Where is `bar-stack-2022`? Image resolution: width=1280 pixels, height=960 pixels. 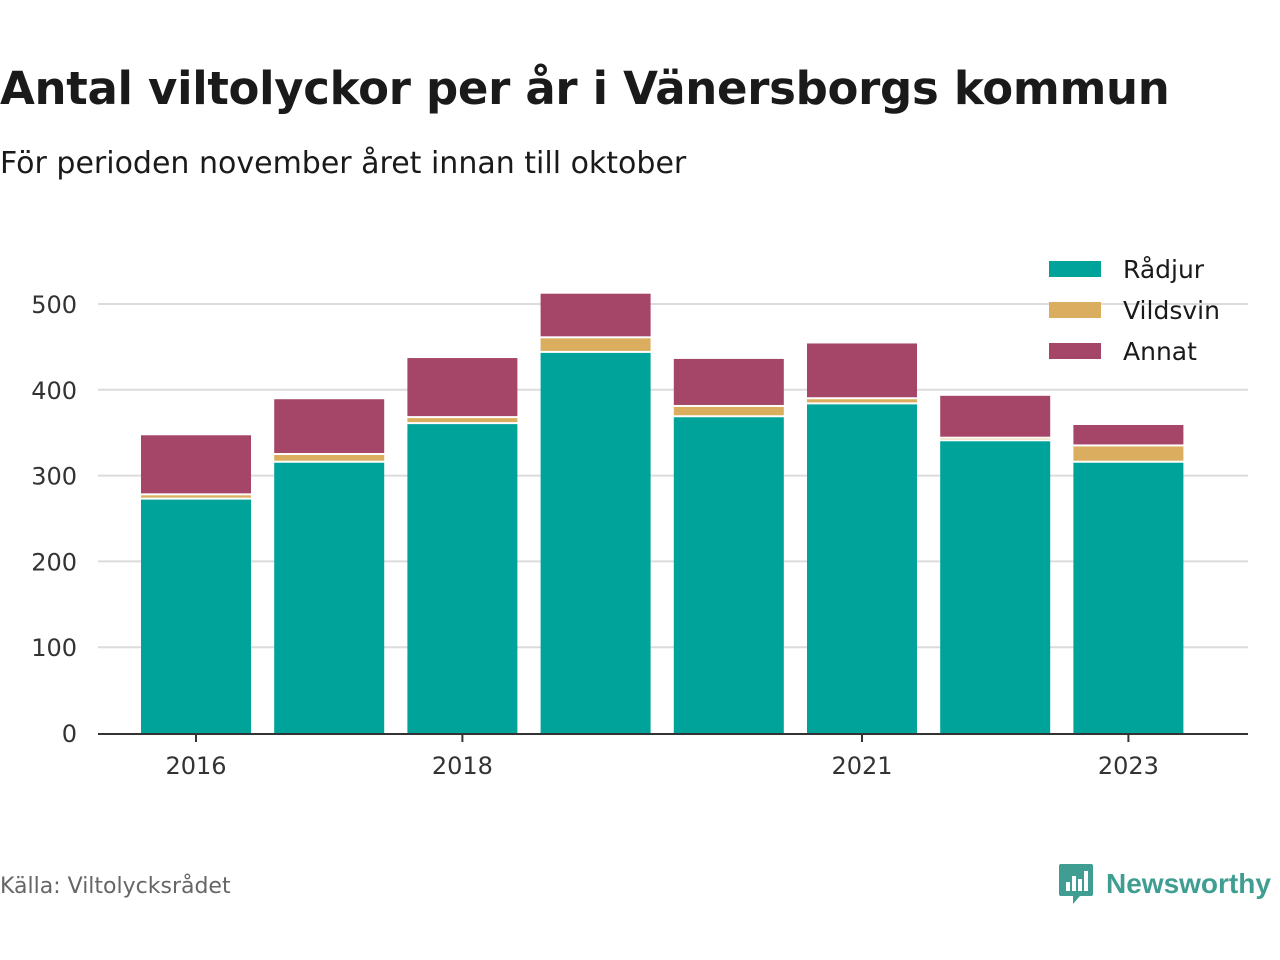 bar-stack-2022 is located at coordinates (995, 564).